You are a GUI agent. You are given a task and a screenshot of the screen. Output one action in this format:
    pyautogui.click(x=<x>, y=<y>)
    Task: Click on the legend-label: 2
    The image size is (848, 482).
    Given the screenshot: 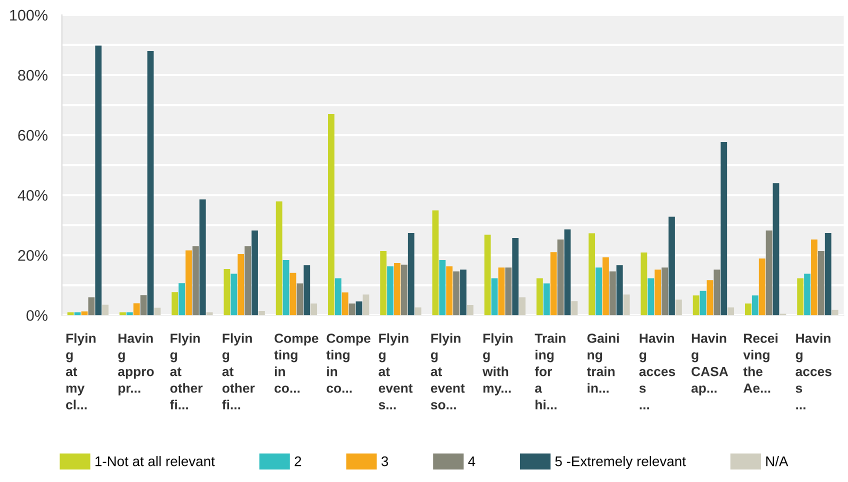 What is the action you would take?
    pyautogui.click(x=298, y=461)
    